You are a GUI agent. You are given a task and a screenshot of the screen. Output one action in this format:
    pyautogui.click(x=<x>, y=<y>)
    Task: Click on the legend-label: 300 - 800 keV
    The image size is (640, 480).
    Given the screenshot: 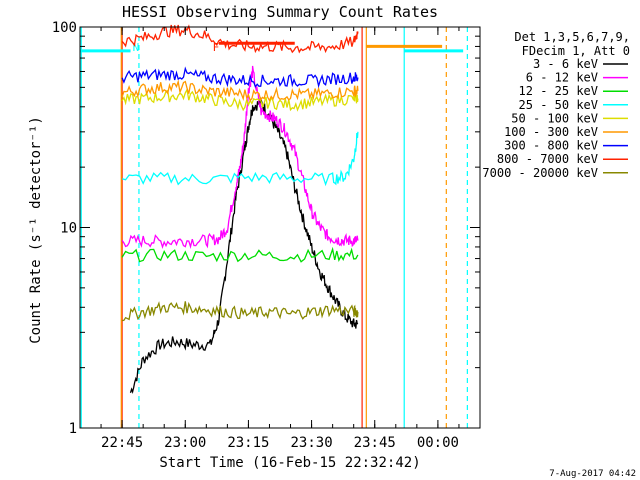 What is the action you would take?
    pyautogui.click(x=551, y=146)
    